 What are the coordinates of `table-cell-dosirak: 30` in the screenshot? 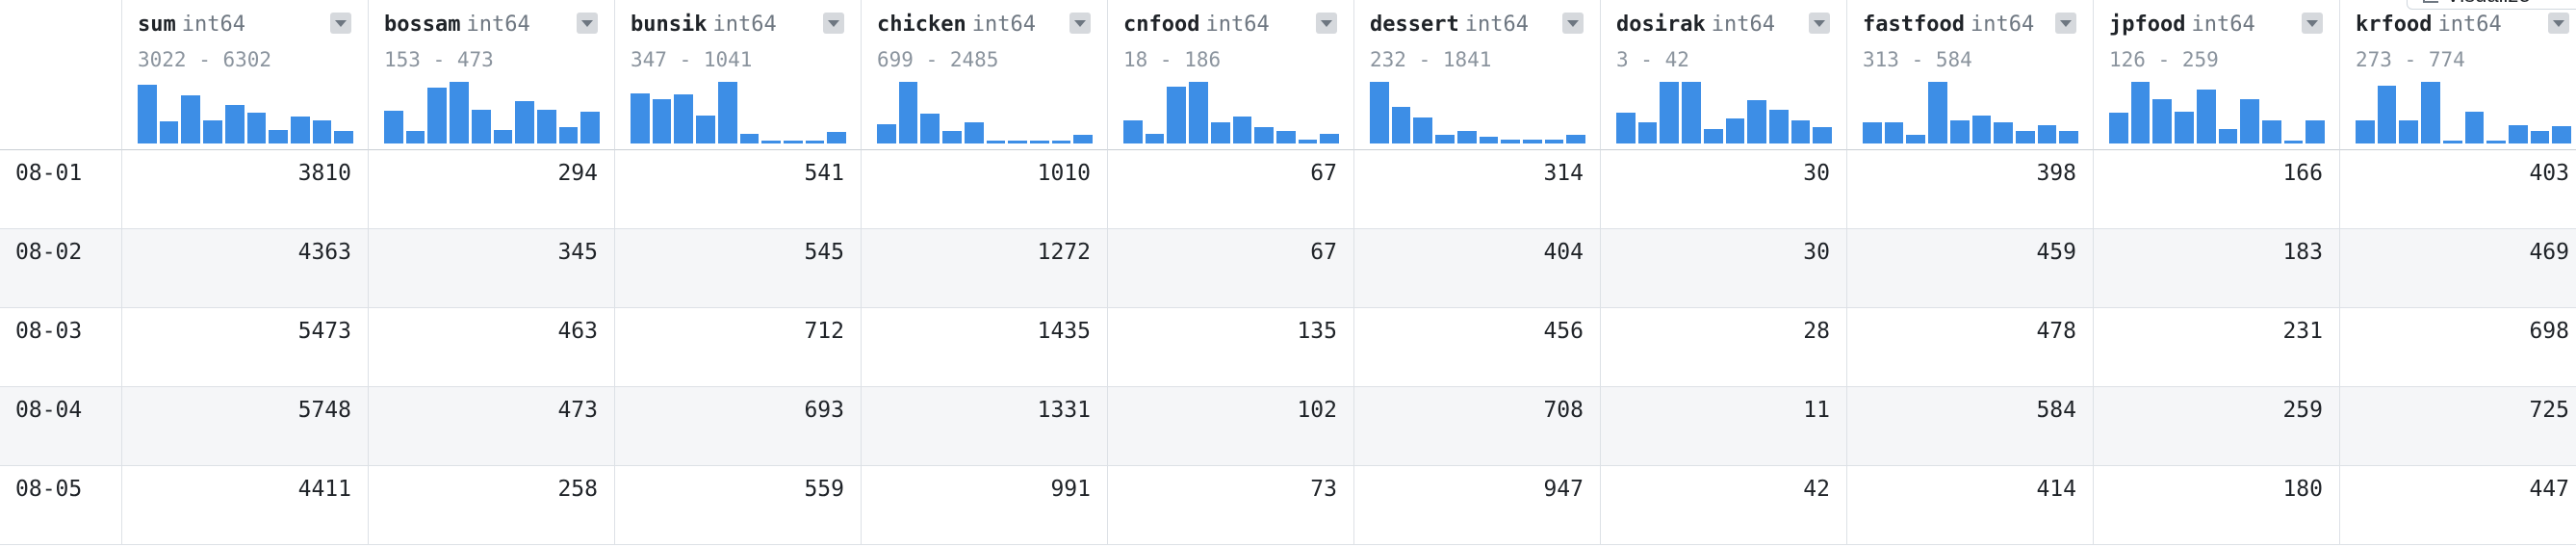 It's located at (1724, 268).